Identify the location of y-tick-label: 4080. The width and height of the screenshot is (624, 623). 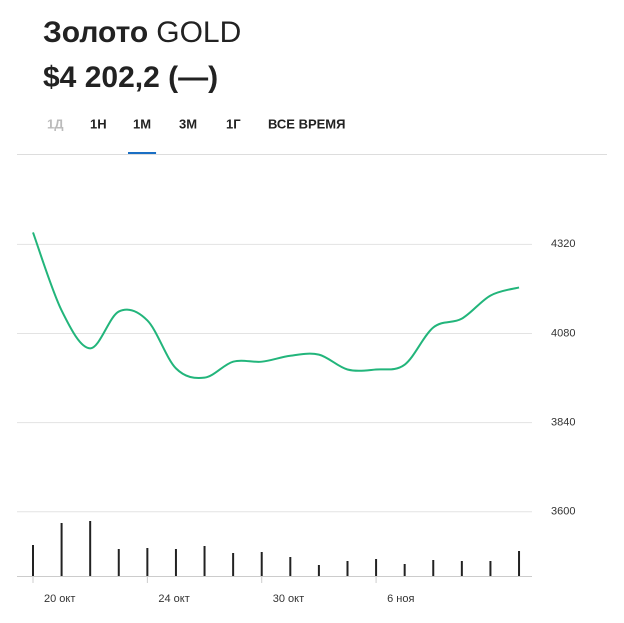
(563, 333).